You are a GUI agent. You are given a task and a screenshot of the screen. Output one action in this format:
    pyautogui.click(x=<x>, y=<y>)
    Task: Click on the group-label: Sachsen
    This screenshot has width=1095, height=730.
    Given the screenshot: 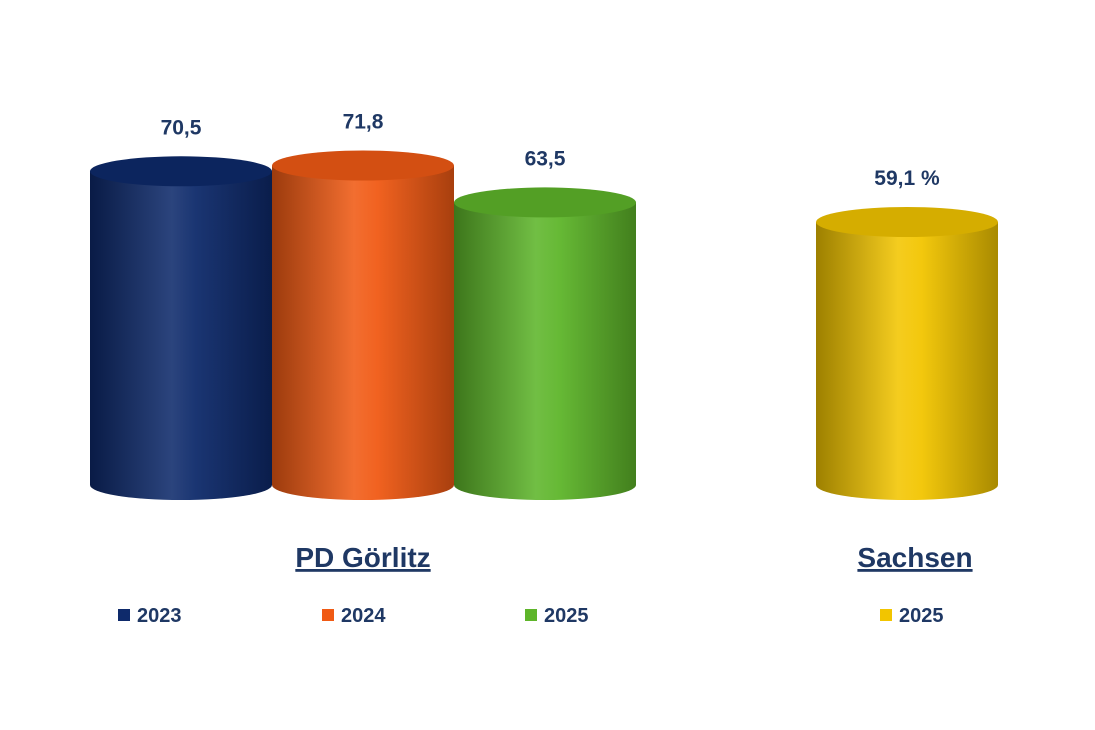 What is the action you would take?
    pyautogui.click(x=914, y=557)
    